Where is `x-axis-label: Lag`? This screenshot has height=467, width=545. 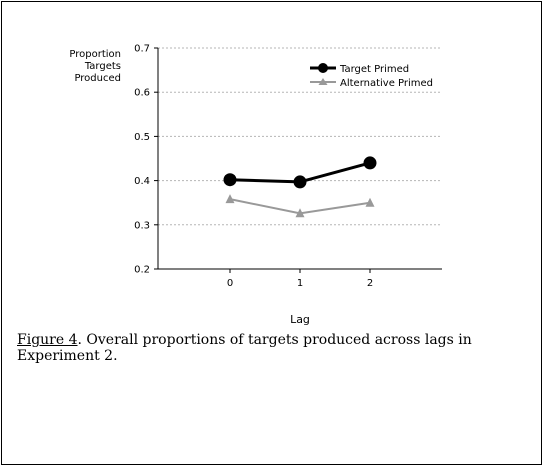 x-axis-label: Lag is located at coordinates (300, 319).